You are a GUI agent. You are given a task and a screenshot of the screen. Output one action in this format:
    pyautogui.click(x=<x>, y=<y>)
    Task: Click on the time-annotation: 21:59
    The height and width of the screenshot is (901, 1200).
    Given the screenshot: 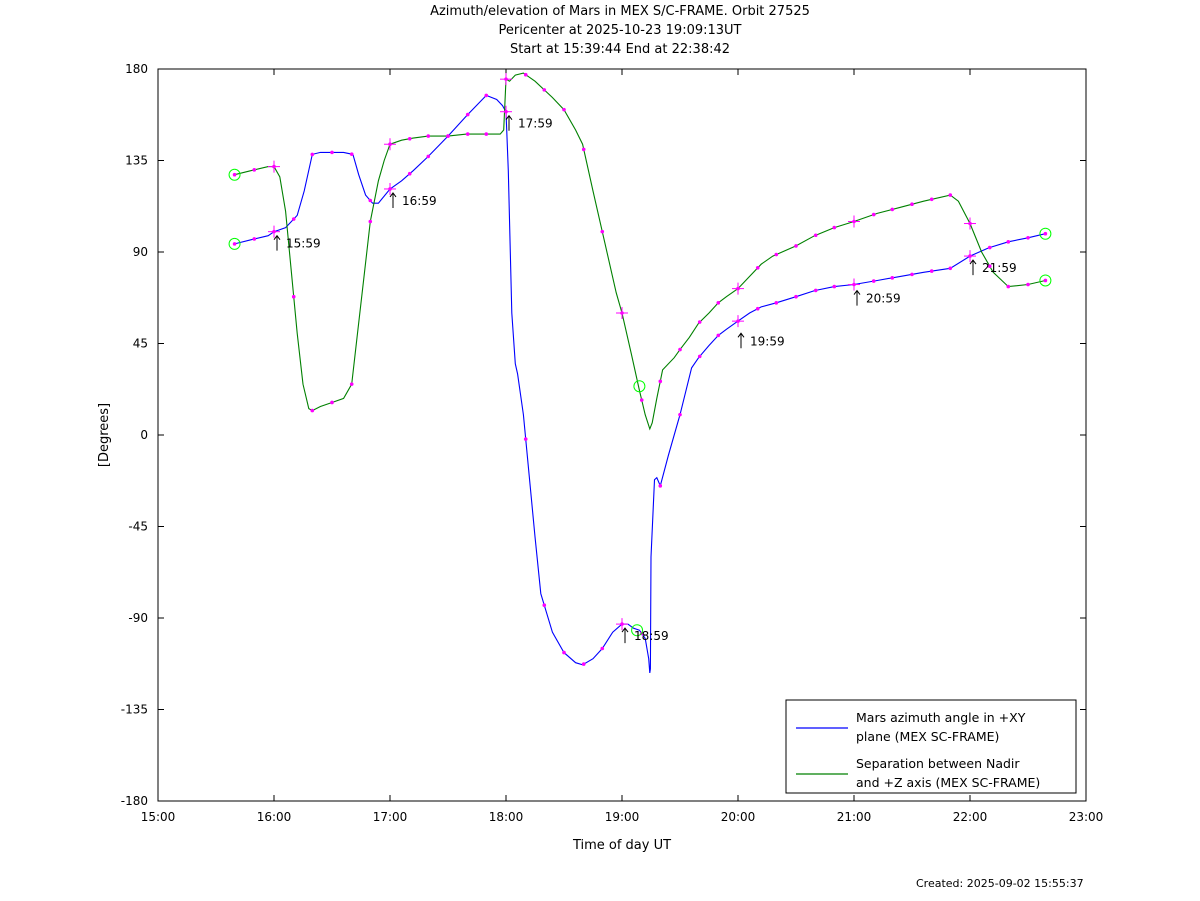 What is the action you would take?
    pyautogui.click(x=993, y=267)
    